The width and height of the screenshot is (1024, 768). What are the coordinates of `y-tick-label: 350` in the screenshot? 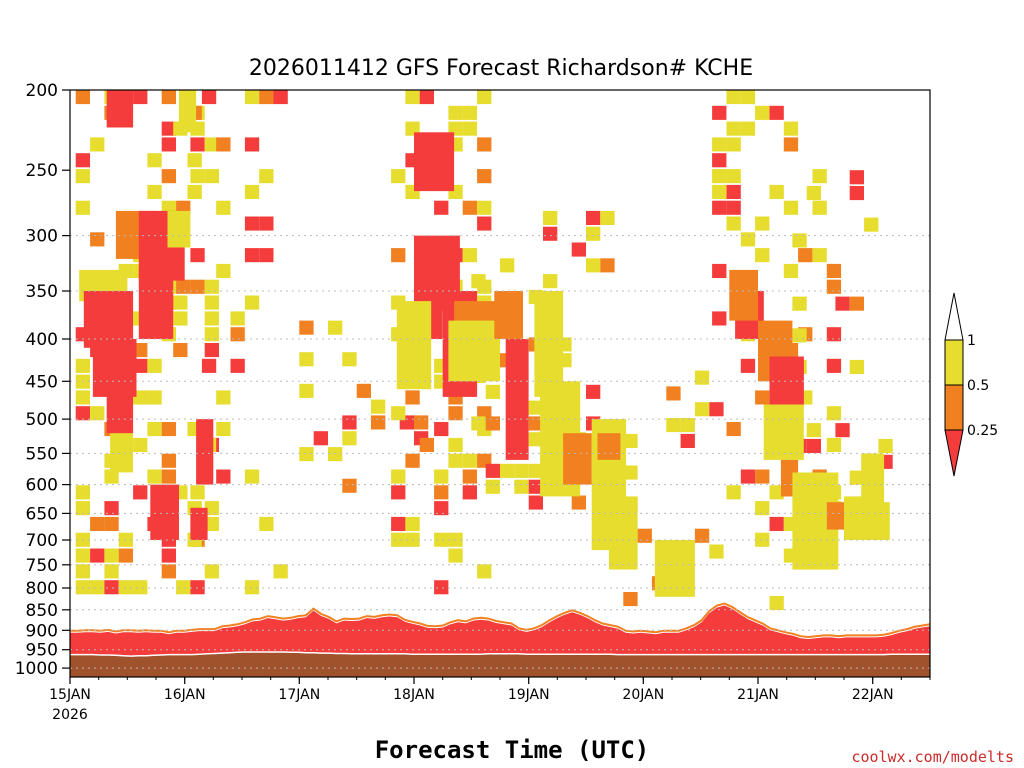 It's located at (42, 292).